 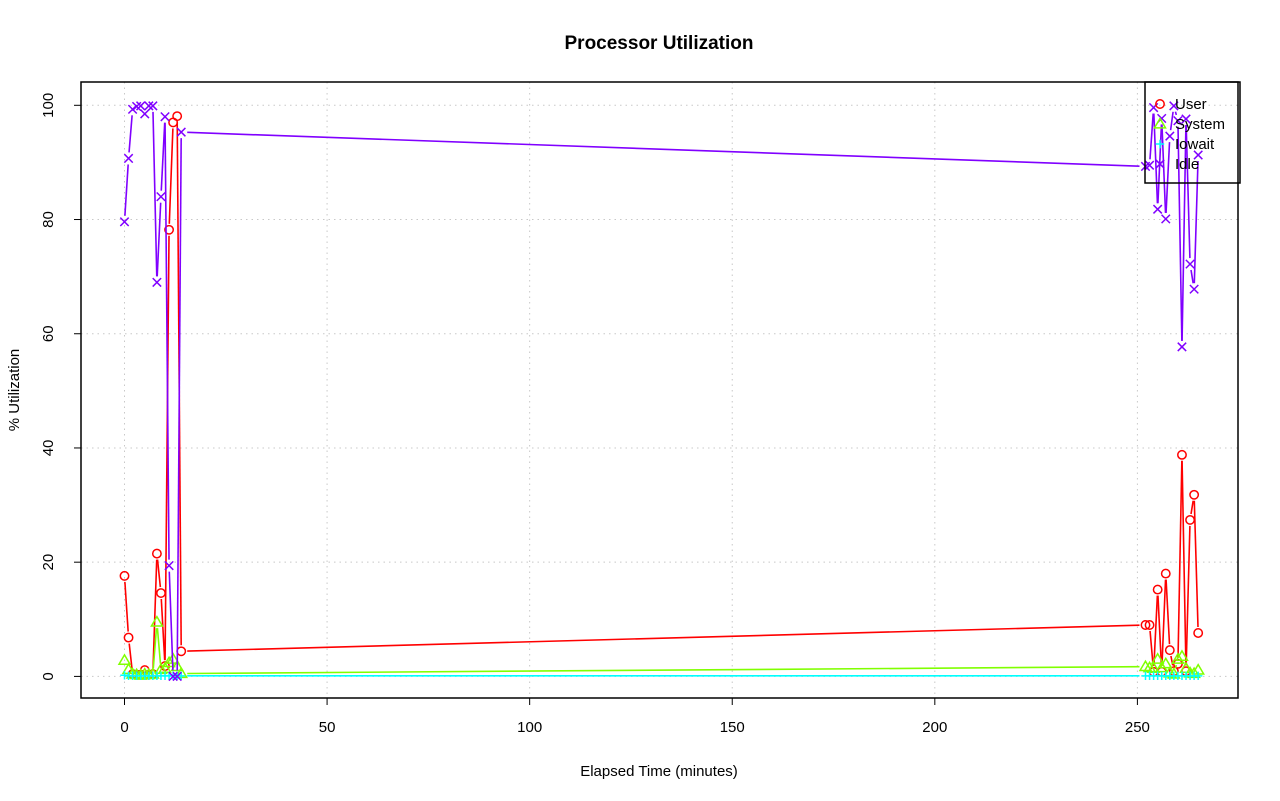 What do you see at coordinates (1160, 104) in the screenshot?
I see `legend-marker-user` at bounding box center [1160, 104].